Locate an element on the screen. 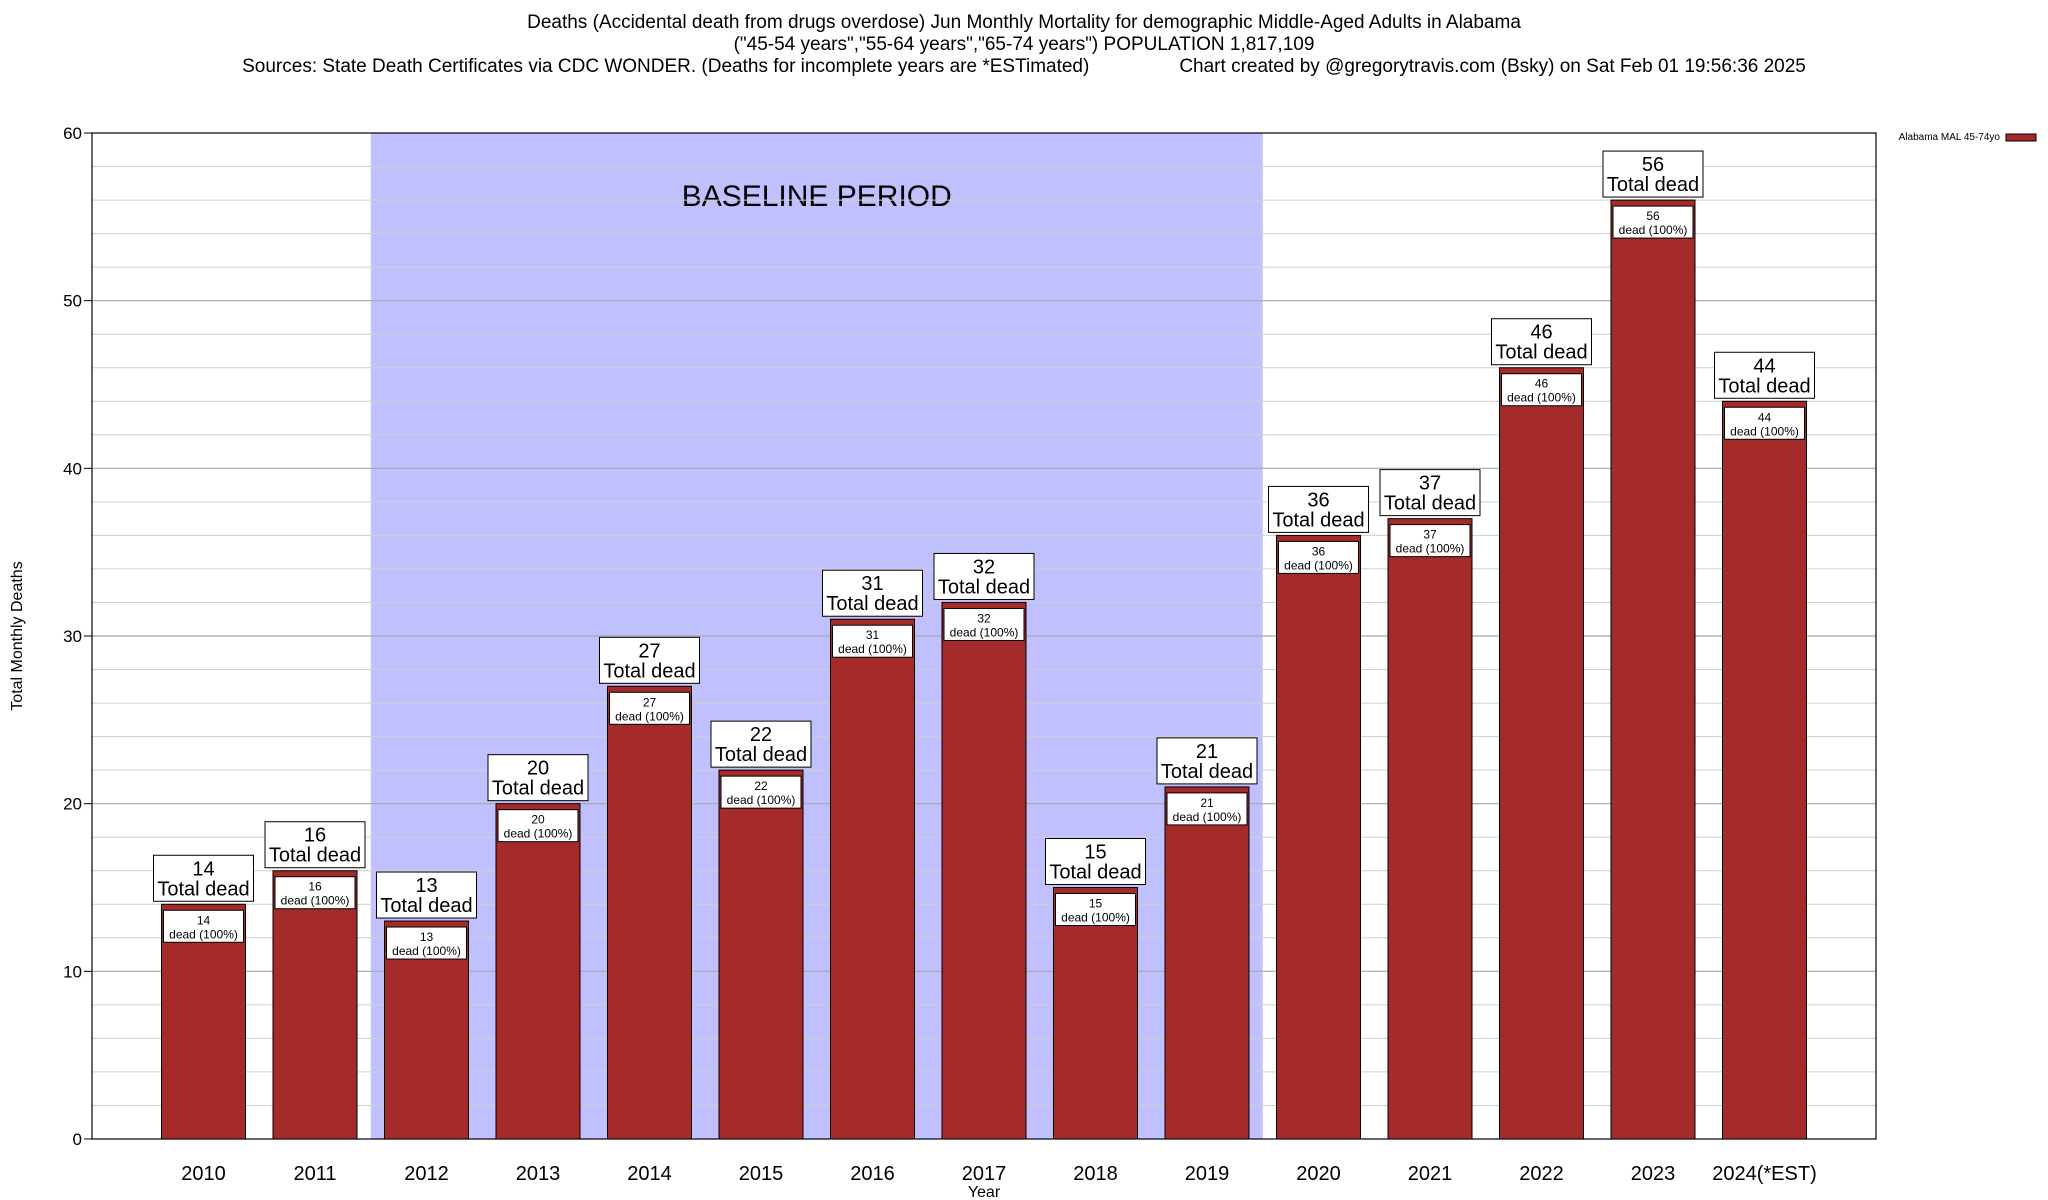 The image size is (2048, 1200). y-tick-label: 40 is located at coordinates (72, 468).